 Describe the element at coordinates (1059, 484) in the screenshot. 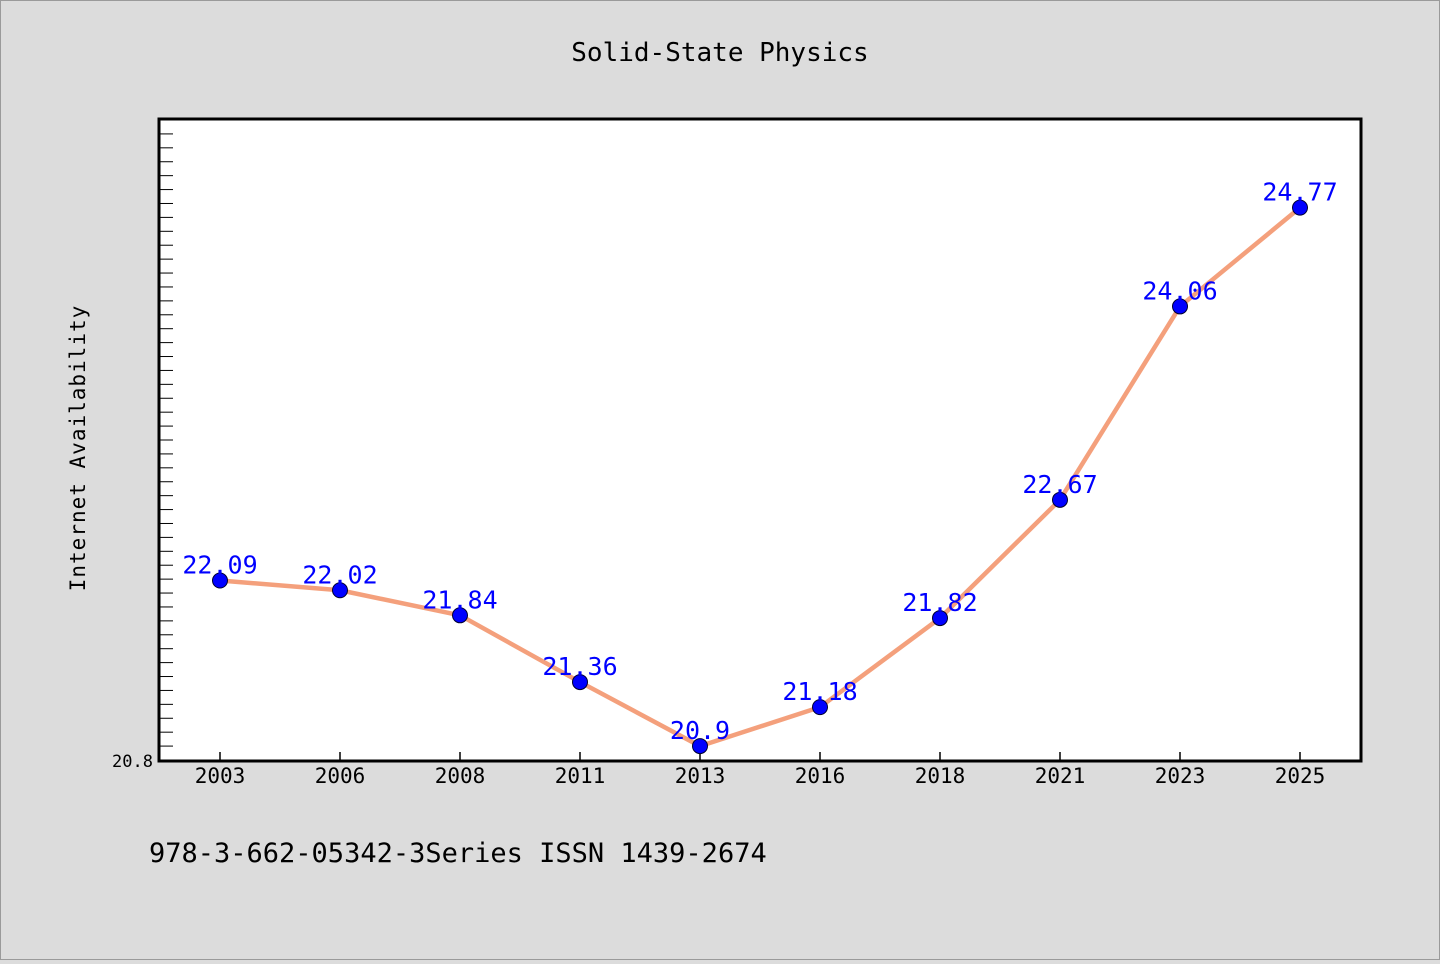

I see `data-label: 22.67` at that location.